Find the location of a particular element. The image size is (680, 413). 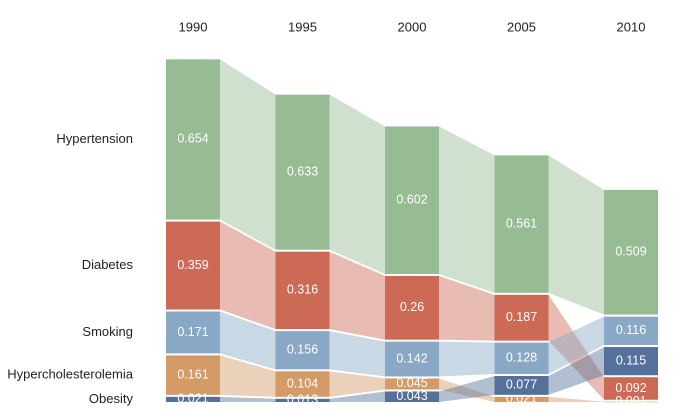

x-tick-label: 2000 is located at coordinates (412, 26).